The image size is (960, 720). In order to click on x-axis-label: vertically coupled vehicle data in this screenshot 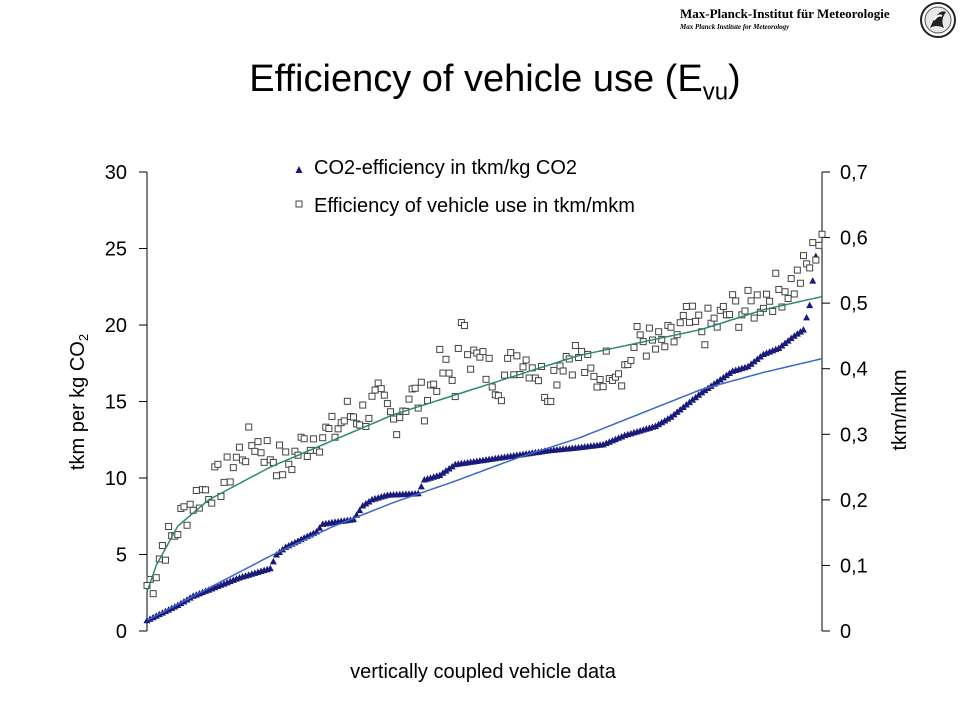, I will do `click(483, 672)`.